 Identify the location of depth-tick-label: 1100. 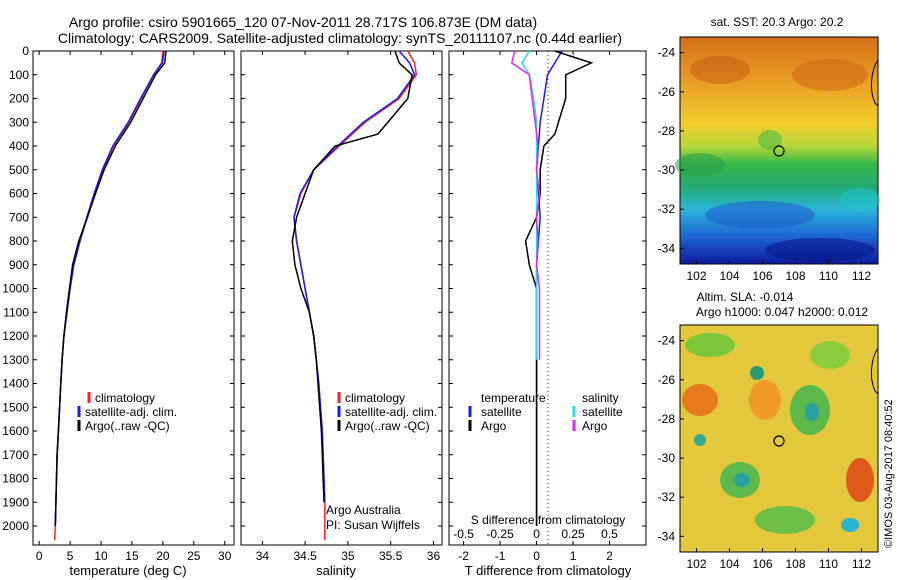
(16, 312).